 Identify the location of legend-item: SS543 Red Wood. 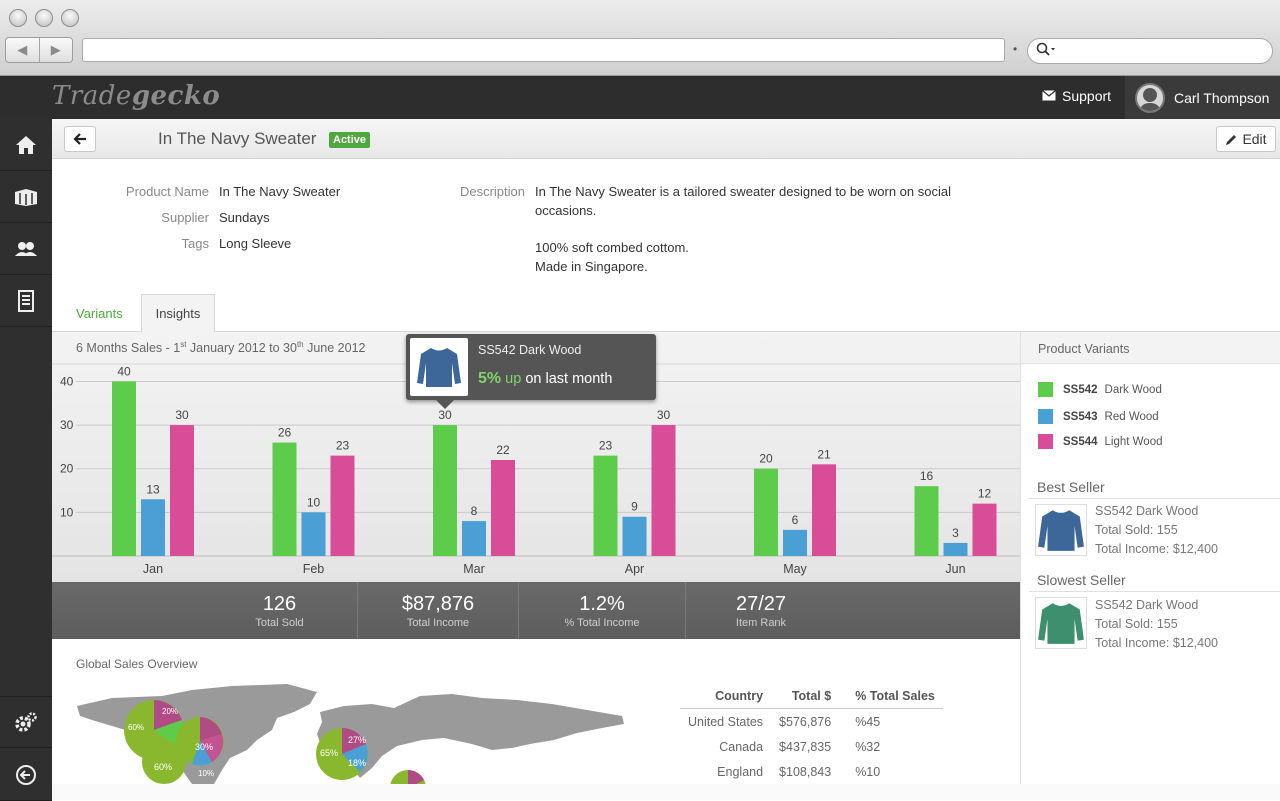
(1098, 416).